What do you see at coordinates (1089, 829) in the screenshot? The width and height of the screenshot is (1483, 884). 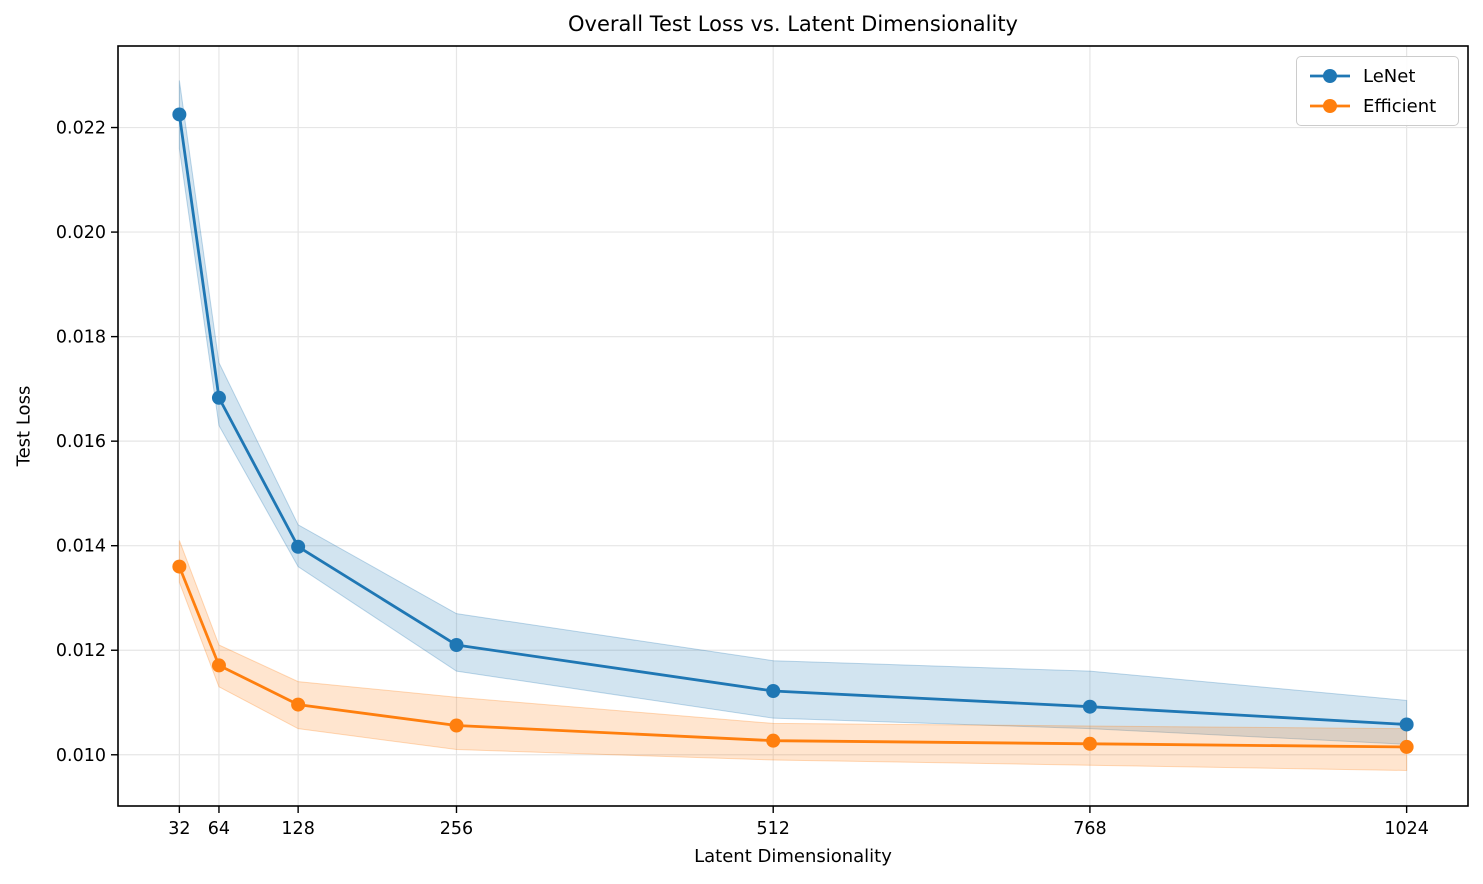 I see `x-tick-label: 768` at bounding box center [1089, 829].